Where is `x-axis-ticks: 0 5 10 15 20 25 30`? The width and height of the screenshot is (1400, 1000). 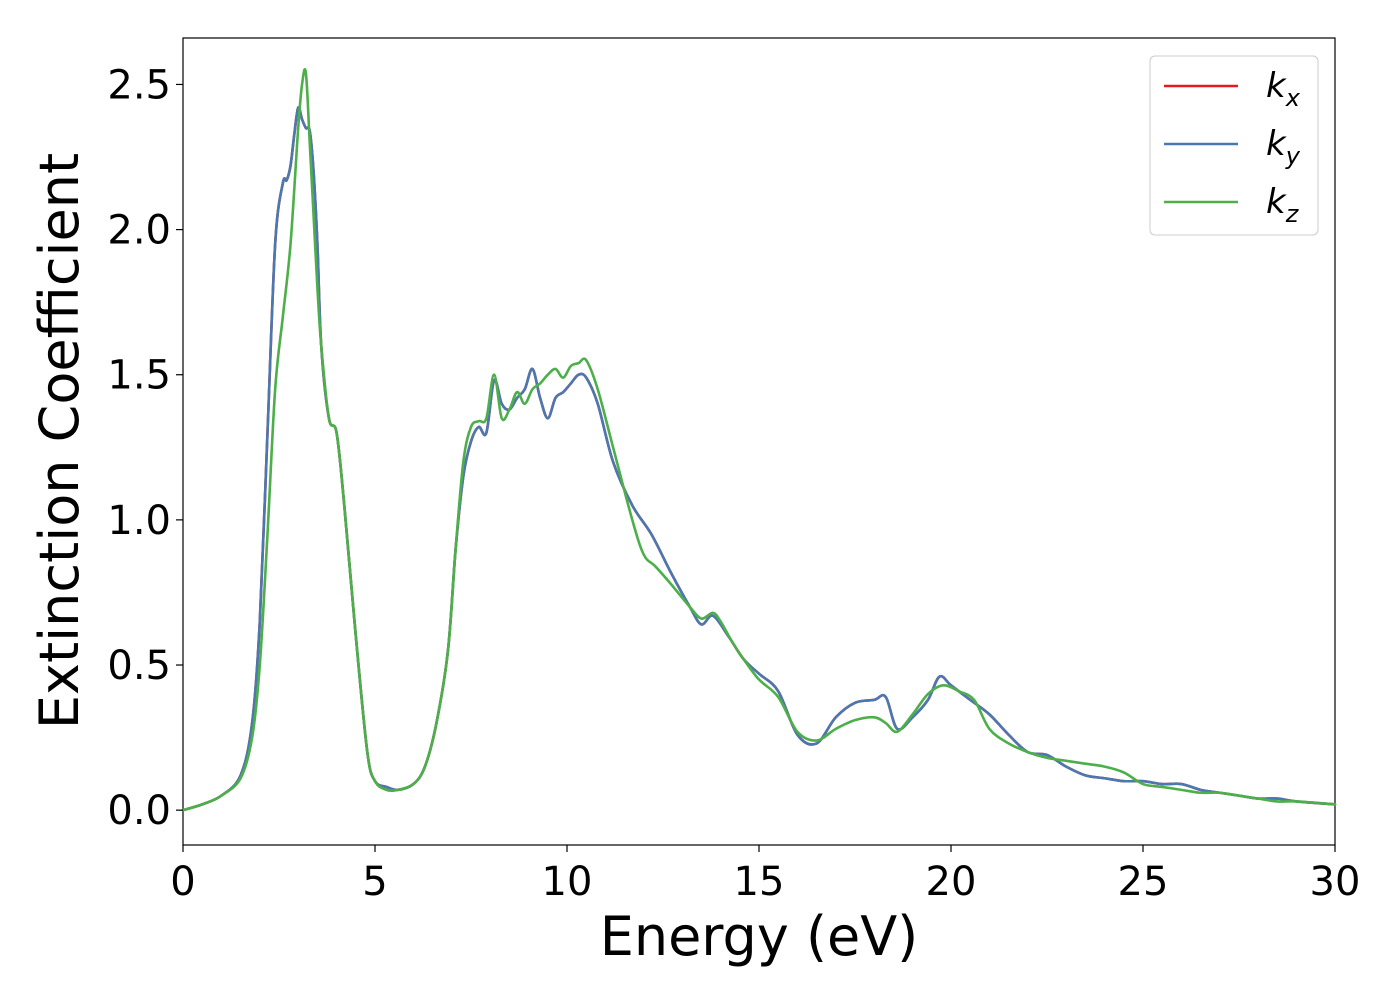 x-axis-ticks: 0 5 10 15 20 25 30 is located at coordinates (765, 875).